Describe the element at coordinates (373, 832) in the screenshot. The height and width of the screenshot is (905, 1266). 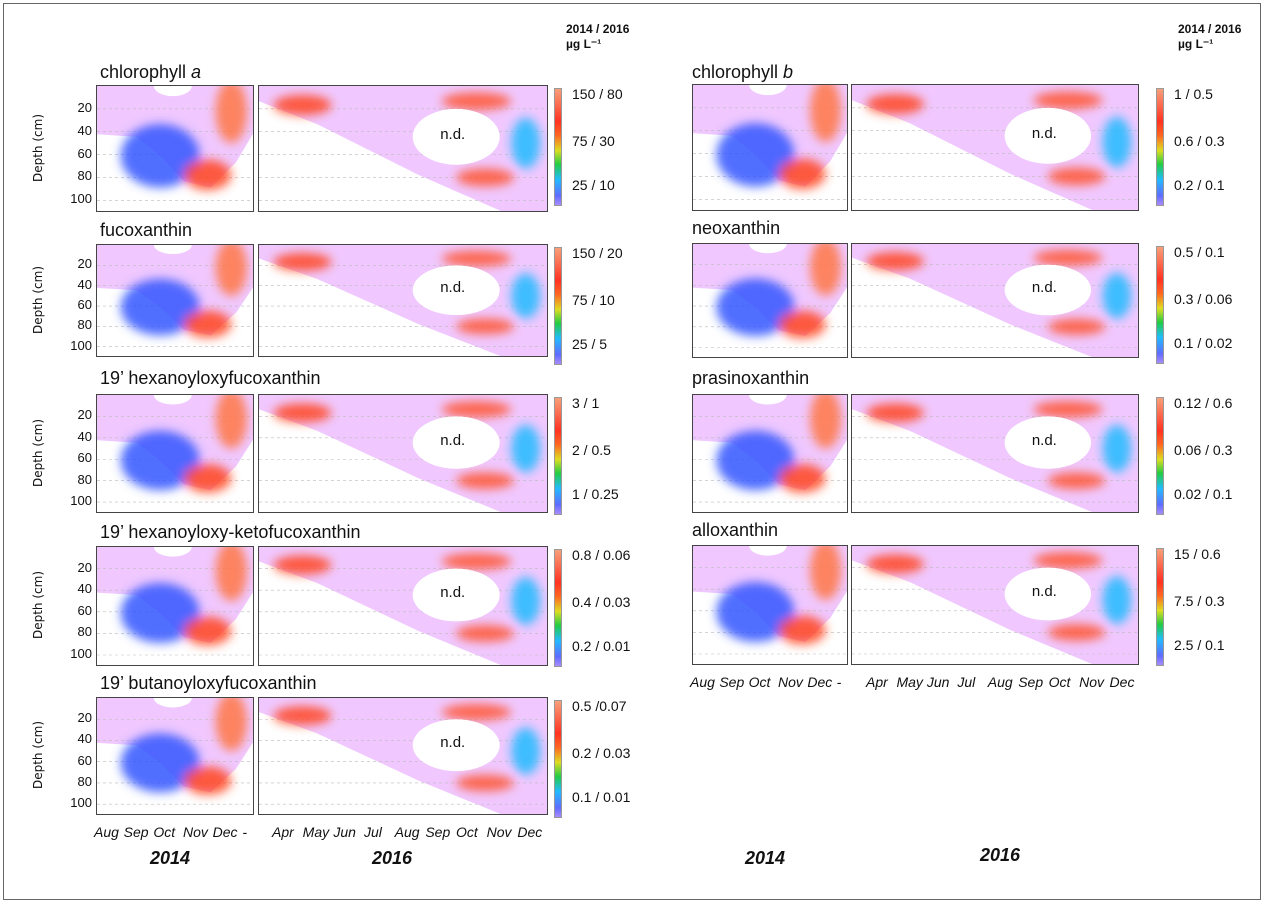
I see `x-2016-left-tick-label: Jul` at that location.